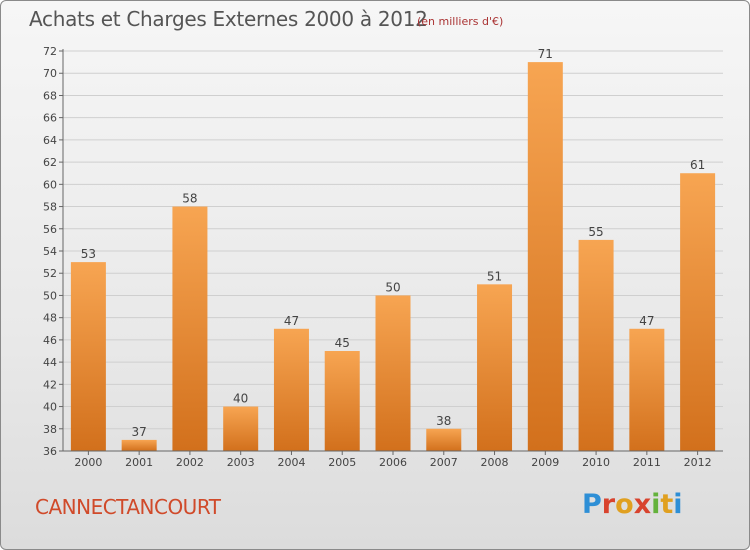  Describe the element at coordinates (624, 504) in the screenshot. I see `logo-letter: o` at that location.